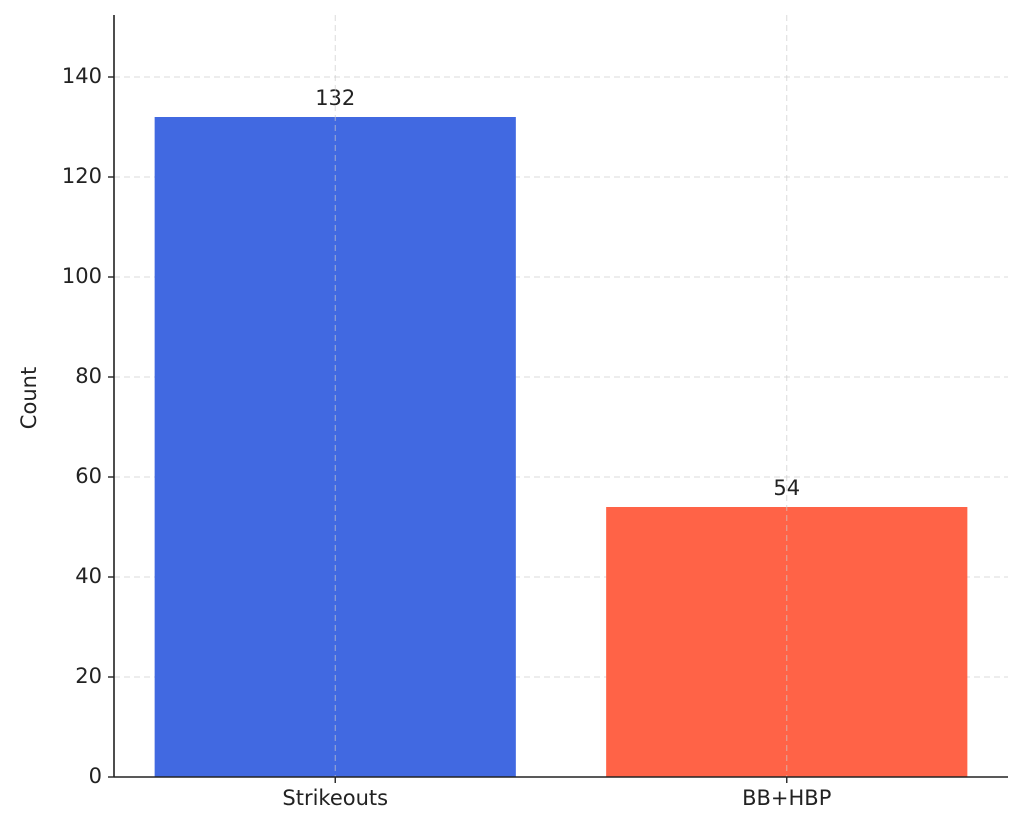 This screenshot has width=1024, height=829. I want to click on y-tick-label: 20, so click(88, 676).